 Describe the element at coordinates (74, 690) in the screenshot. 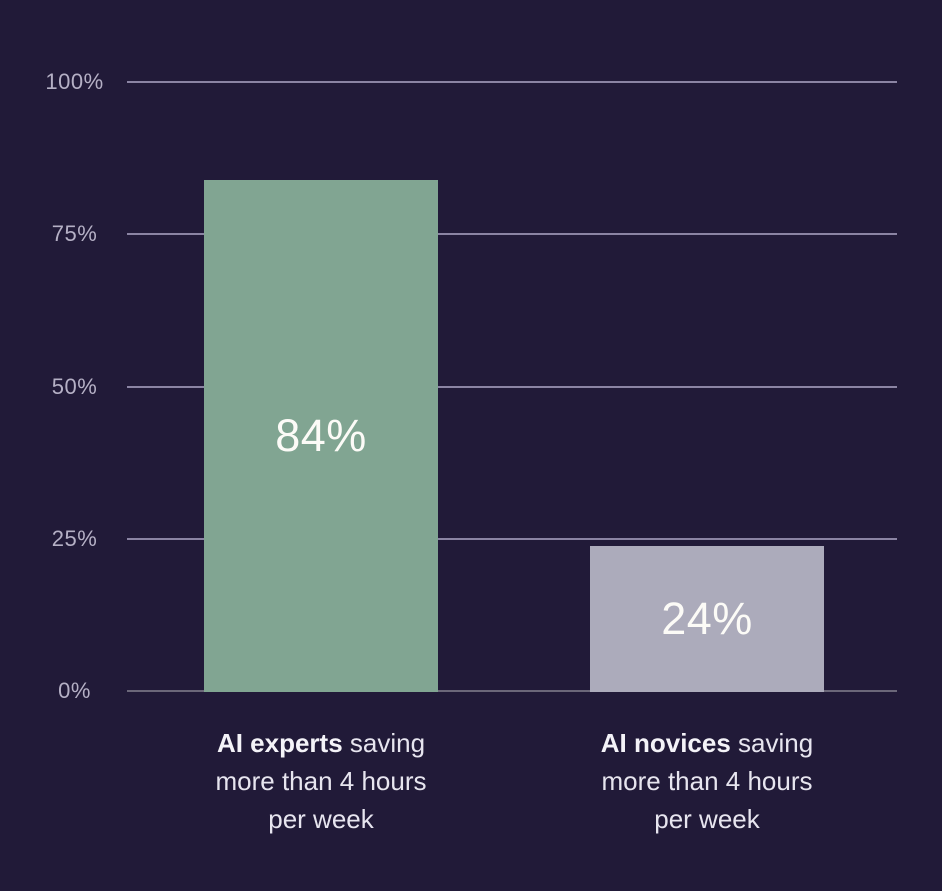

I see `y-tick-label-0: 0%` at that location.